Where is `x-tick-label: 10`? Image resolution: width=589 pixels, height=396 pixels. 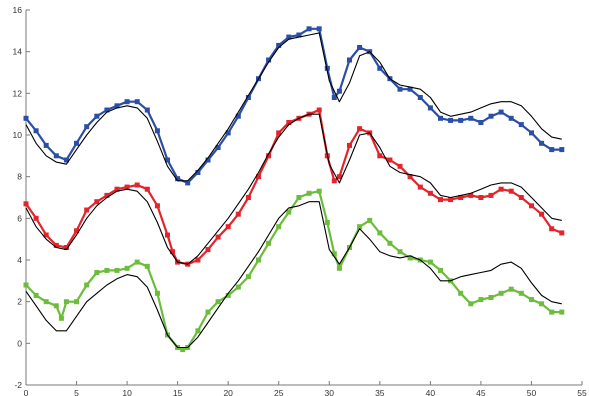
x-tick-label: 10 is located at coordinates (127, 392).